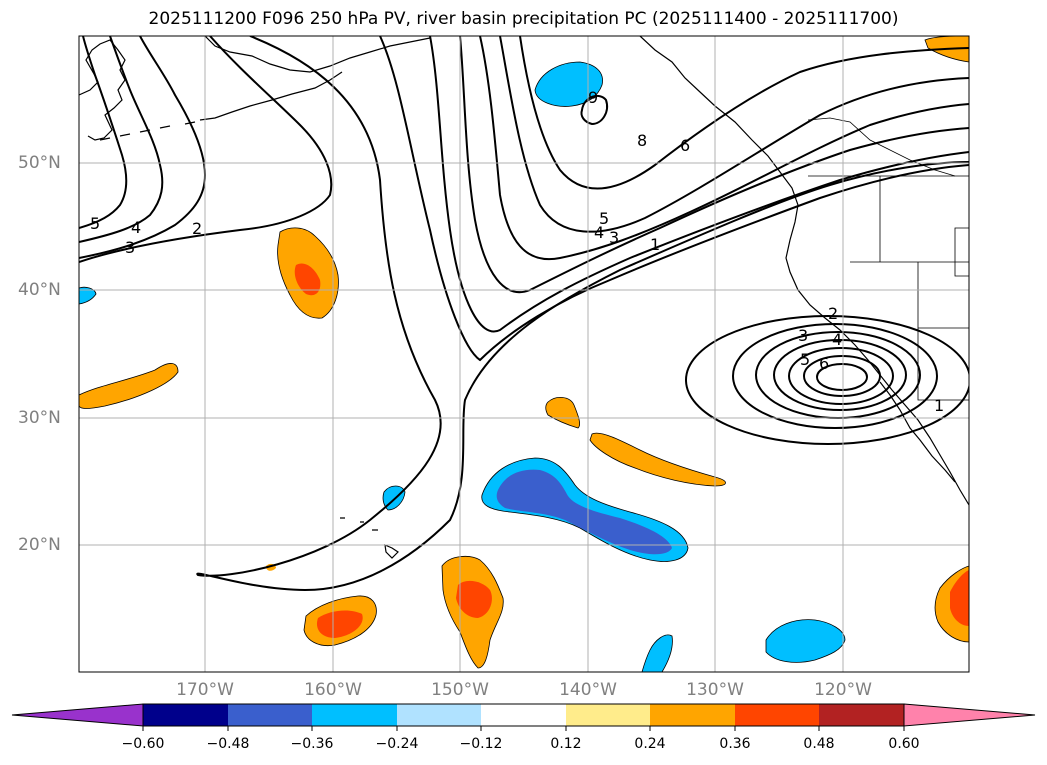  Describe the element at coordinates (735, 744) in the screenshot. I see `colorbar-tick-label: 0.36` at that location.